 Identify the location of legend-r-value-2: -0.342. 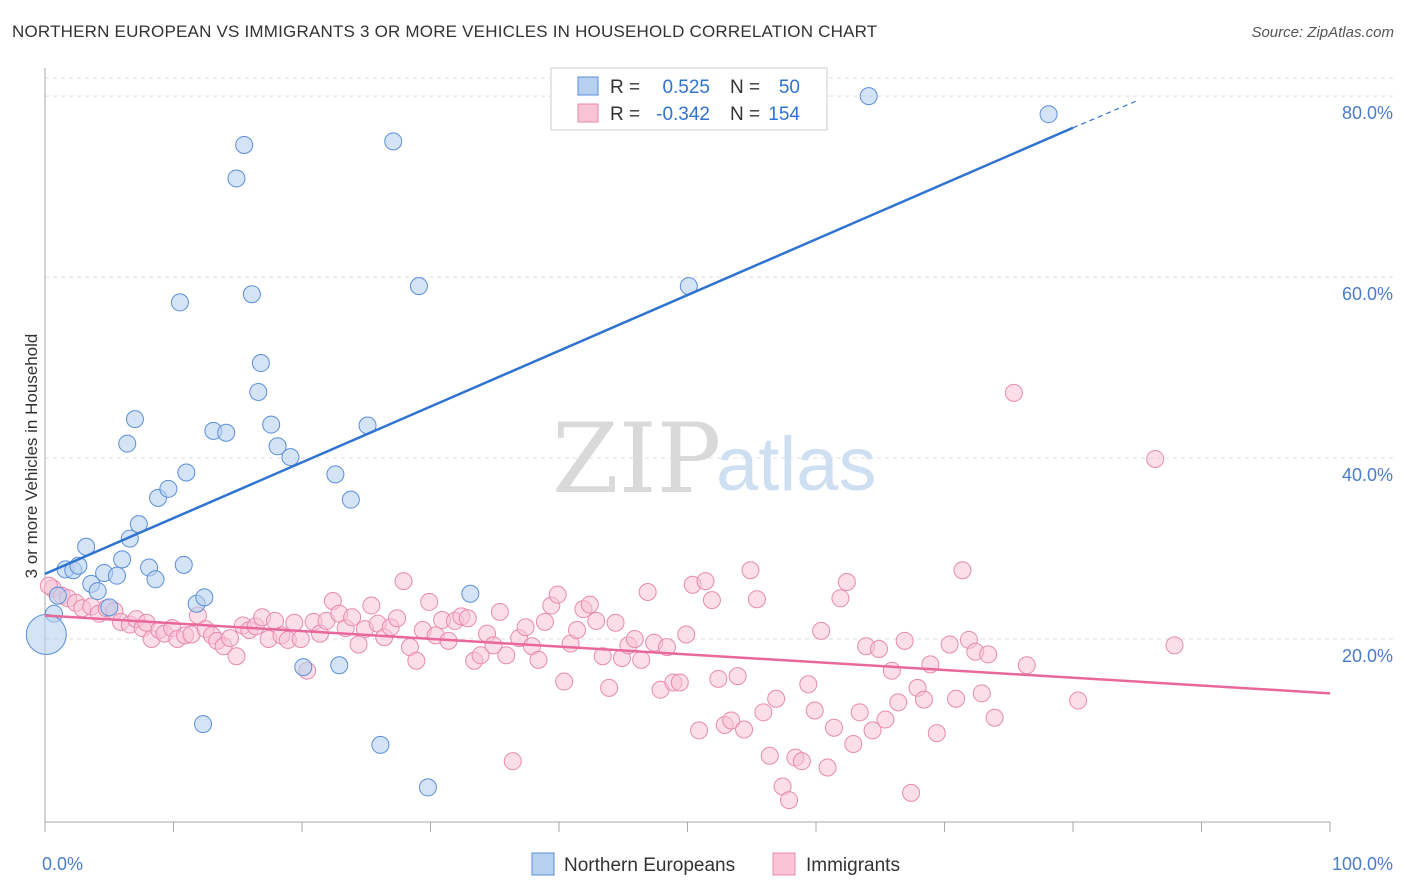
(683, 114).